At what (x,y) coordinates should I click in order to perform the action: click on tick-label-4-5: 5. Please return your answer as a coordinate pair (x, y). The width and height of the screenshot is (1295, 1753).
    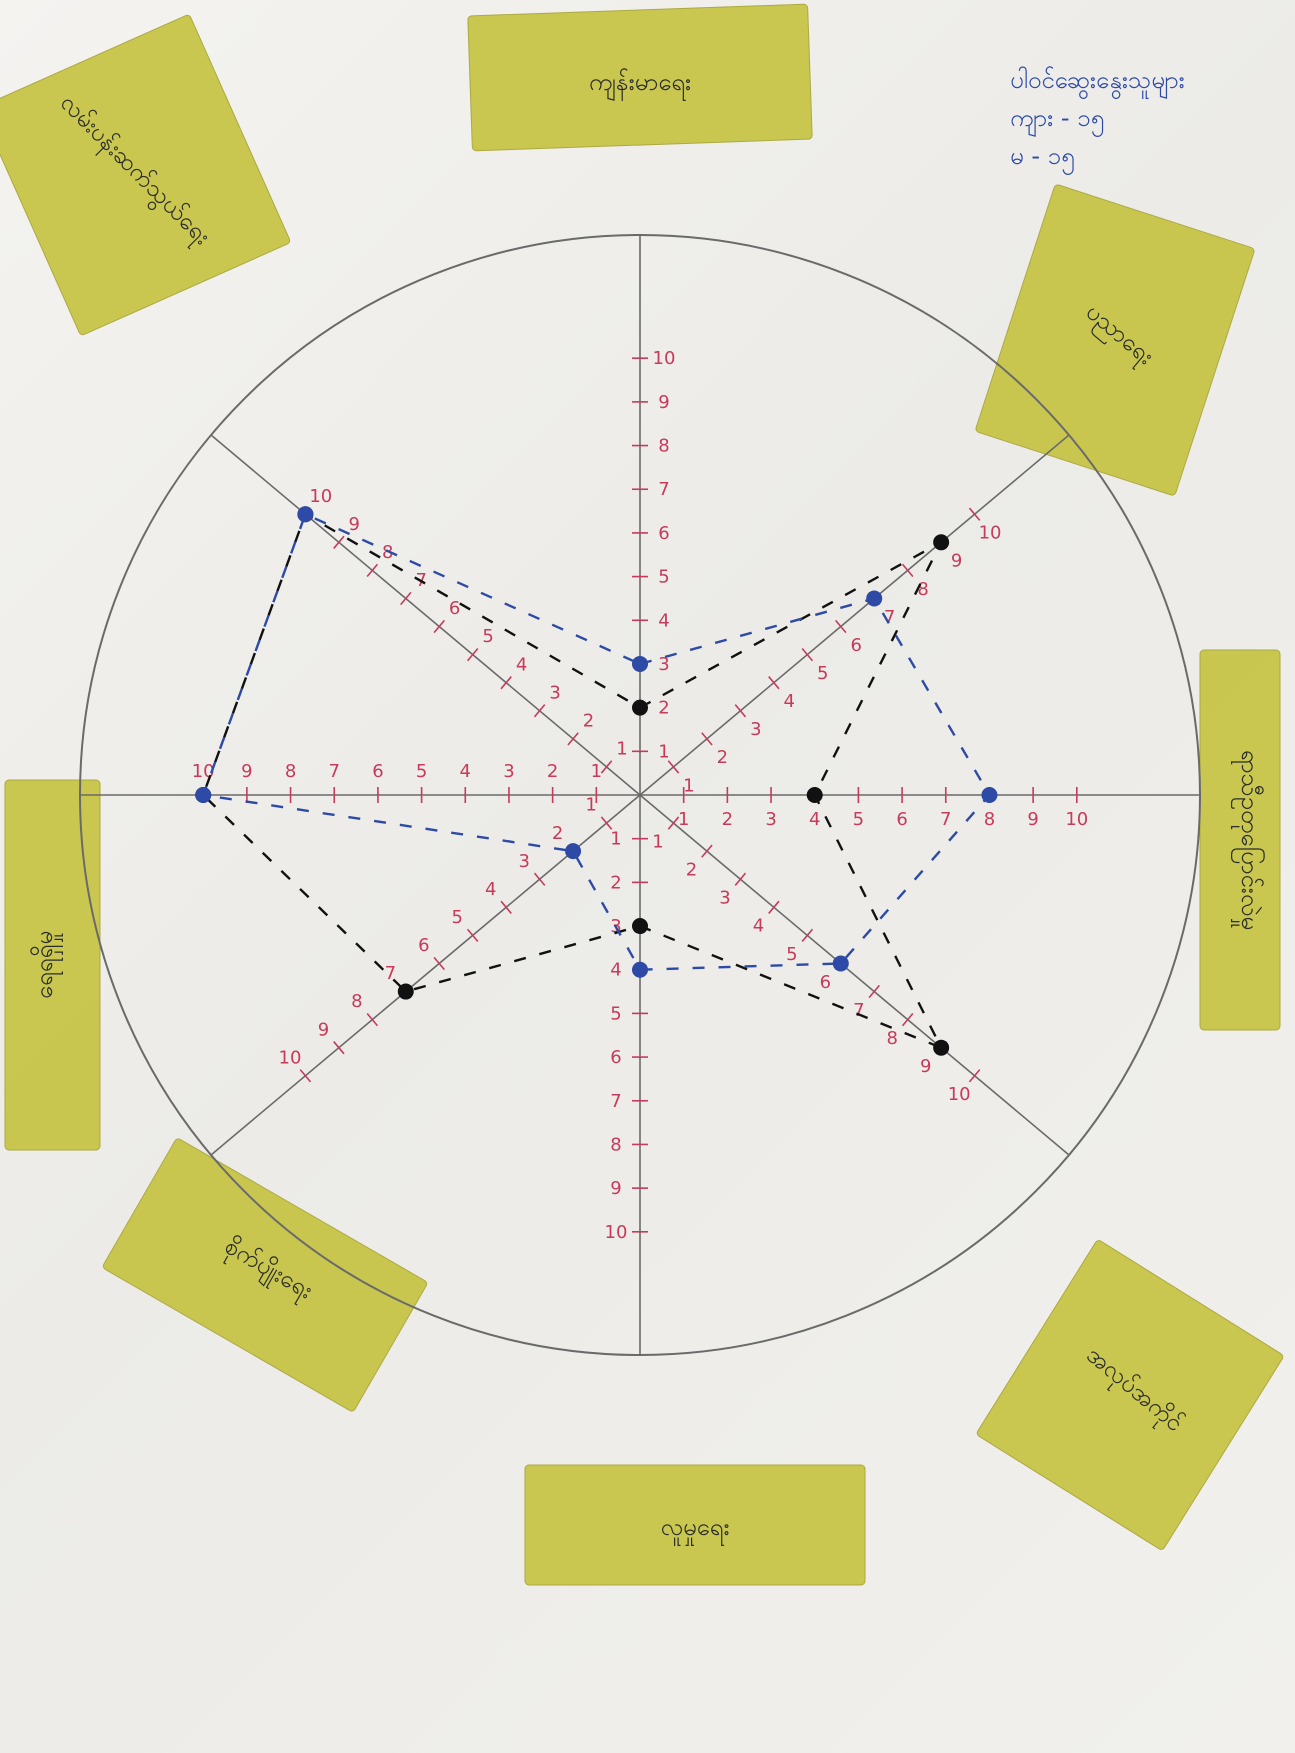
    Looking at the image, I should click on (791, 954).